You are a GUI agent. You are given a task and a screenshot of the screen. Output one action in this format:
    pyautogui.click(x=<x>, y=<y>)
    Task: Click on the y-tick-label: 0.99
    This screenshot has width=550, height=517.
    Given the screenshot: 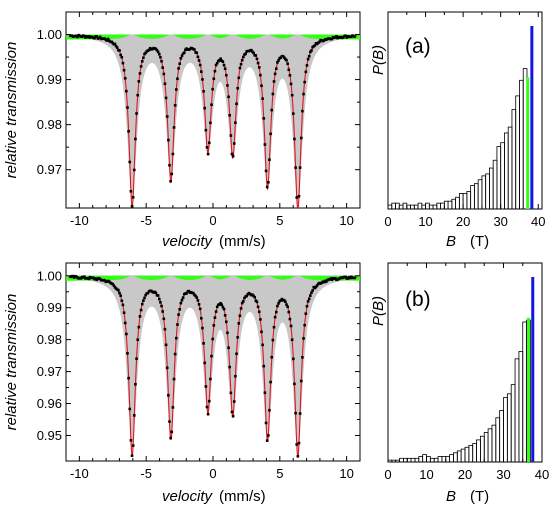 What is the action you would take?
    pyautogui.click(x=49, y=307)
    